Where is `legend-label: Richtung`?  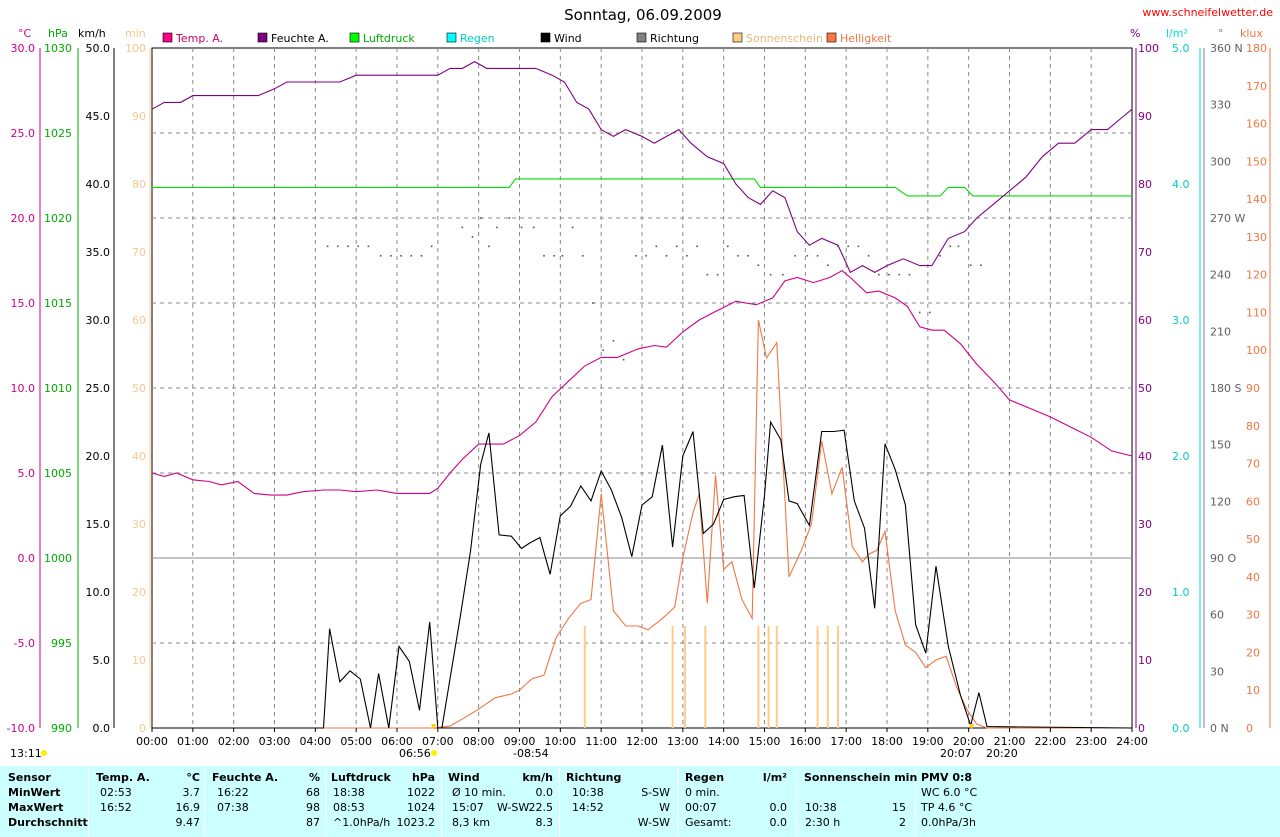
legend-label: Richtung is located at coordinates (674, 38).